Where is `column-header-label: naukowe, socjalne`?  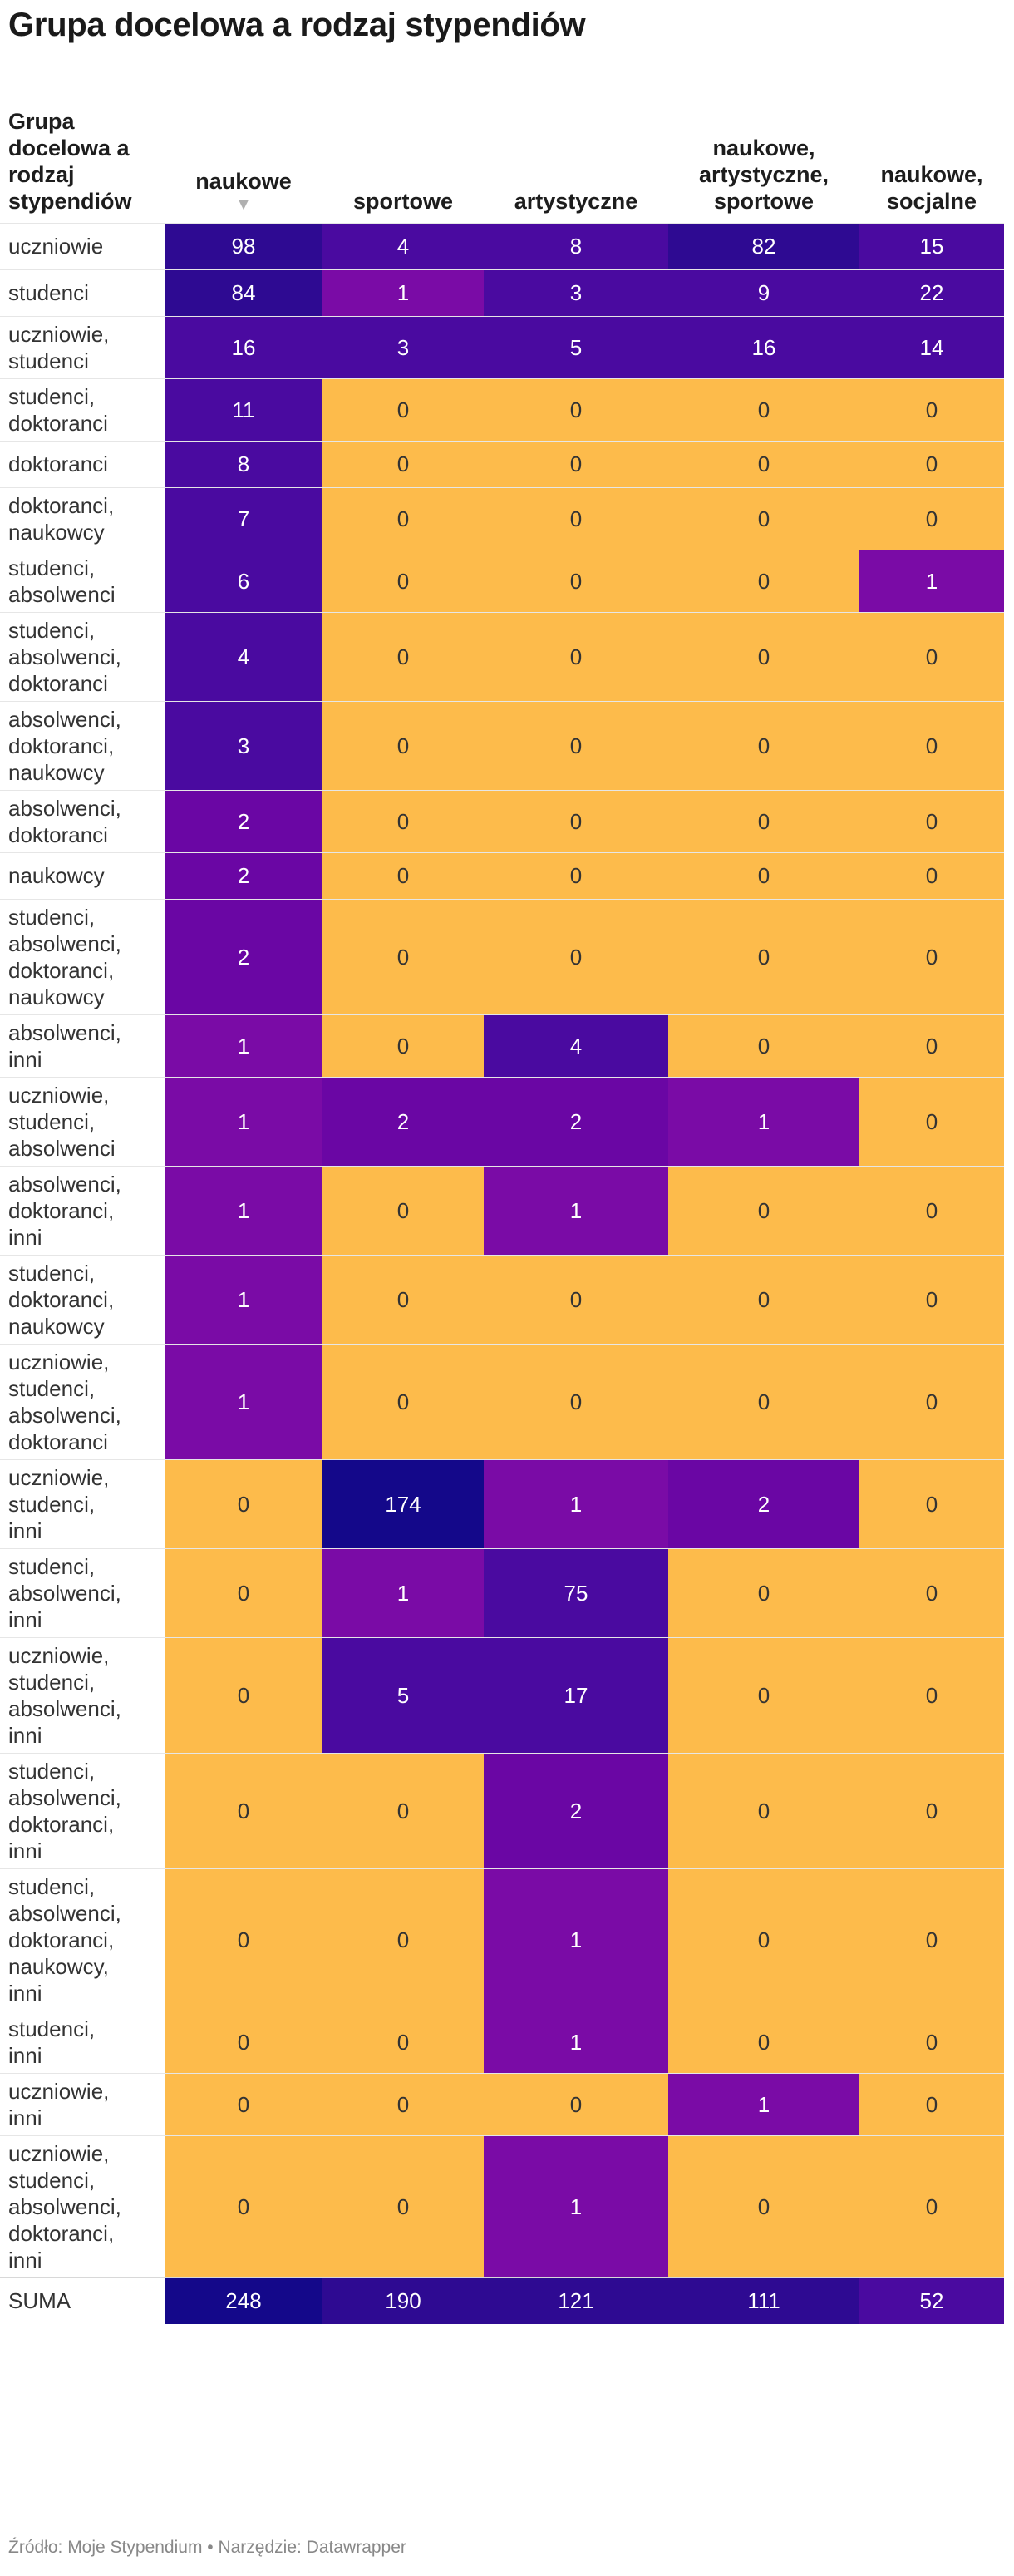 column-header-label: naukowe, socjalne is located at coordinates (931, 187).